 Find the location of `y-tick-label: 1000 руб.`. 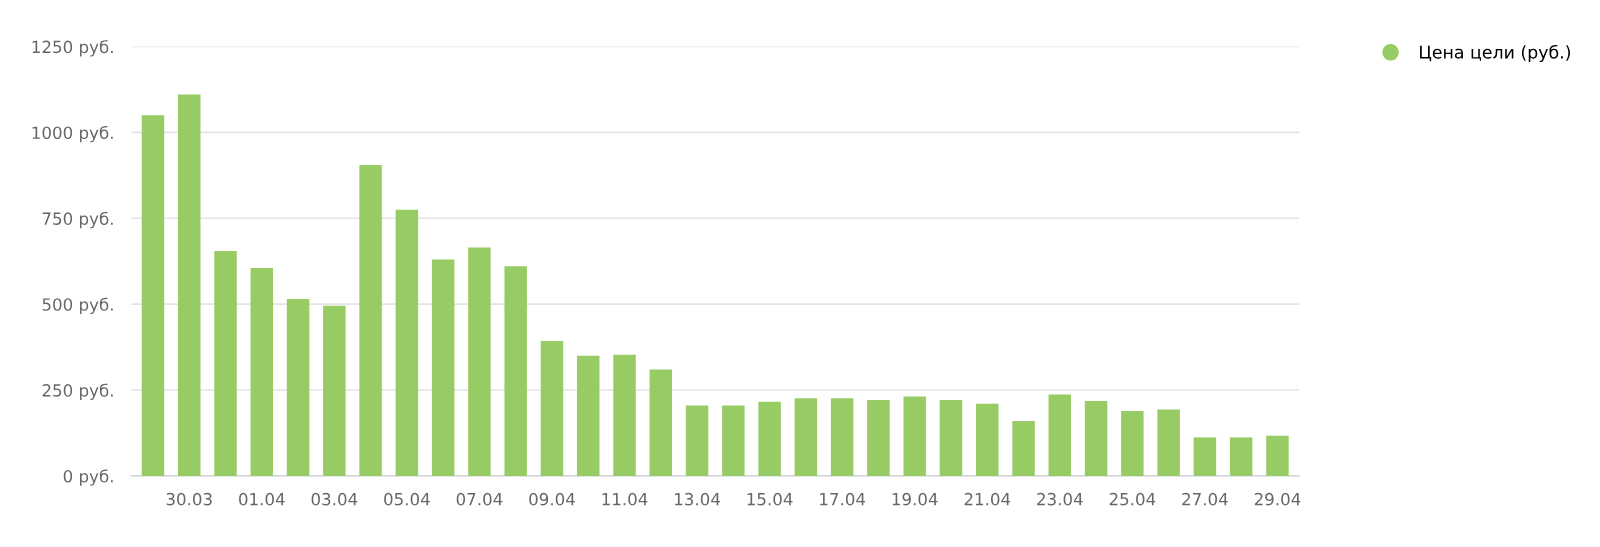

y-tick-label: 1000 руб. is located at coordinates (72, 134).